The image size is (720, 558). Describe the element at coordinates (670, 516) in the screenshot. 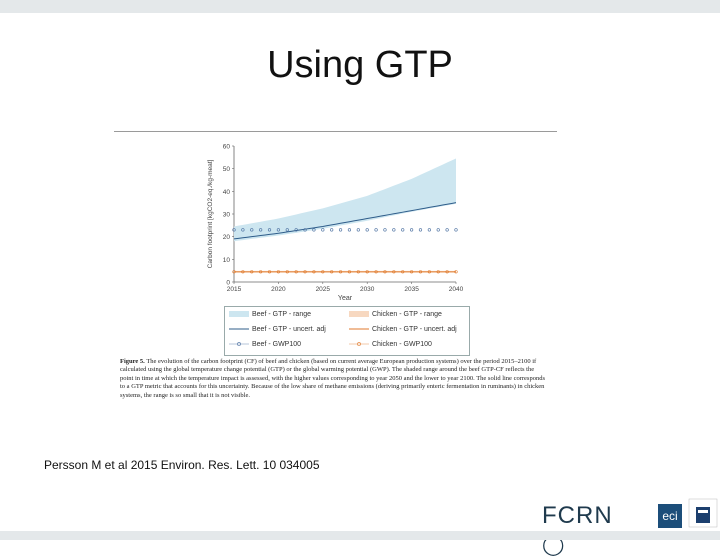

I see `eci-logo: eci` at that location.